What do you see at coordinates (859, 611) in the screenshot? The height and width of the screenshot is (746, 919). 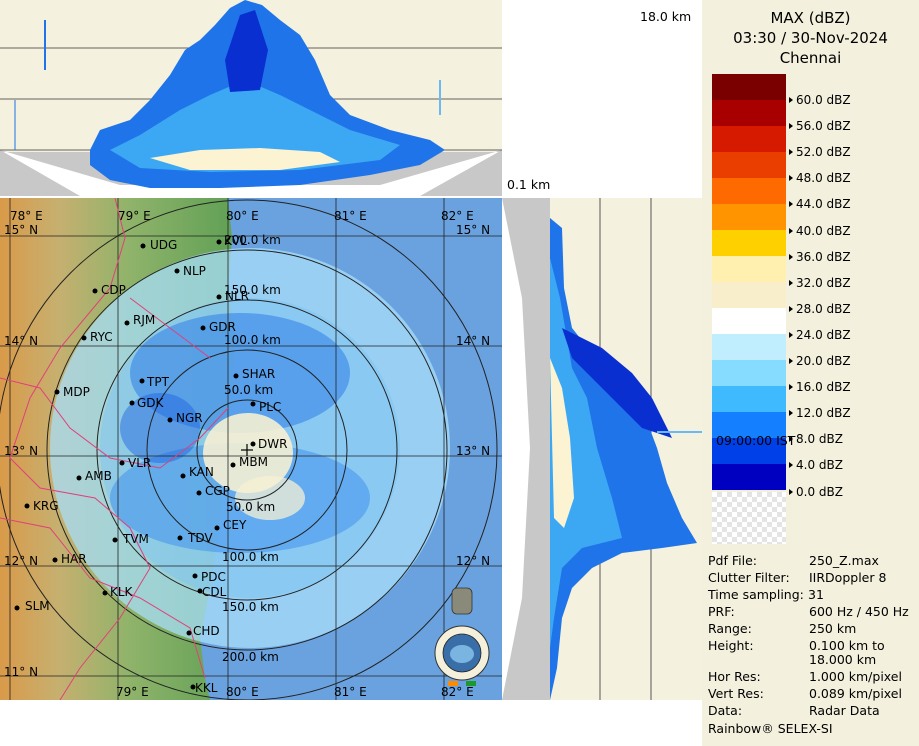 I see `info-value: 600 Hz / 450 Hz` at bounding box center [859, 611].